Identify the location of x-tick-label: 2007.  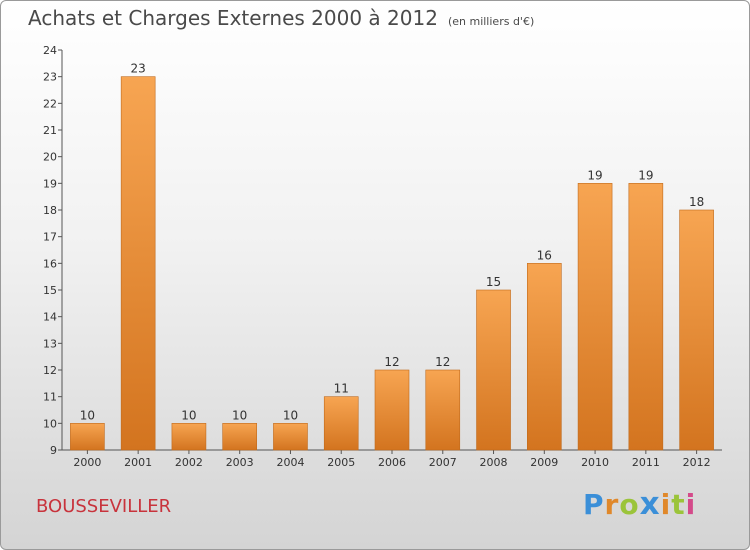
(443, 462).